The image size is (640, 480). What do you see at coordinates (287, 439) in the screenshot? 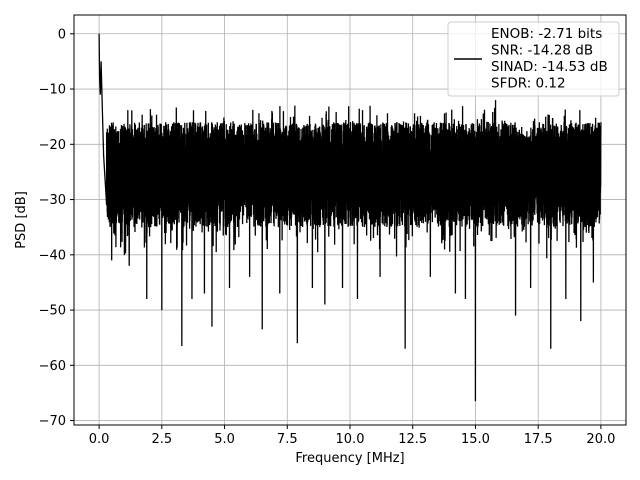
I see `x-tick-label: 7.5` at bounding box center [287, 439].